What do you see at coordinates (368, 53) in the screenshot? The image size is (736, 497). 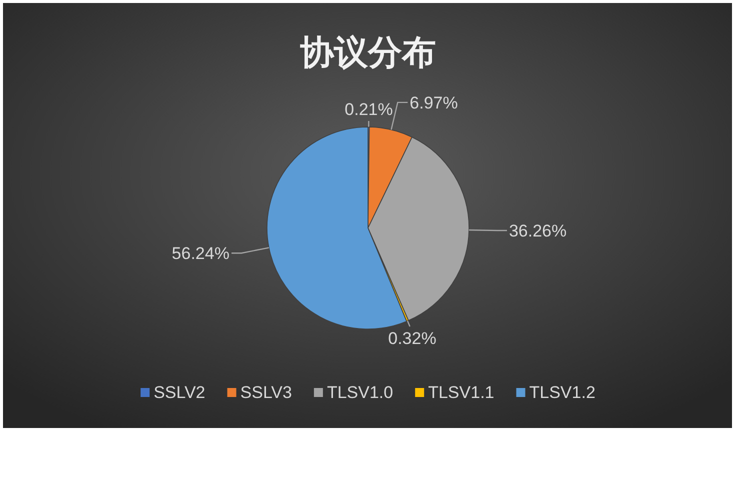 I see `chart-title: 协议分布` at bounding box center [368, 53].